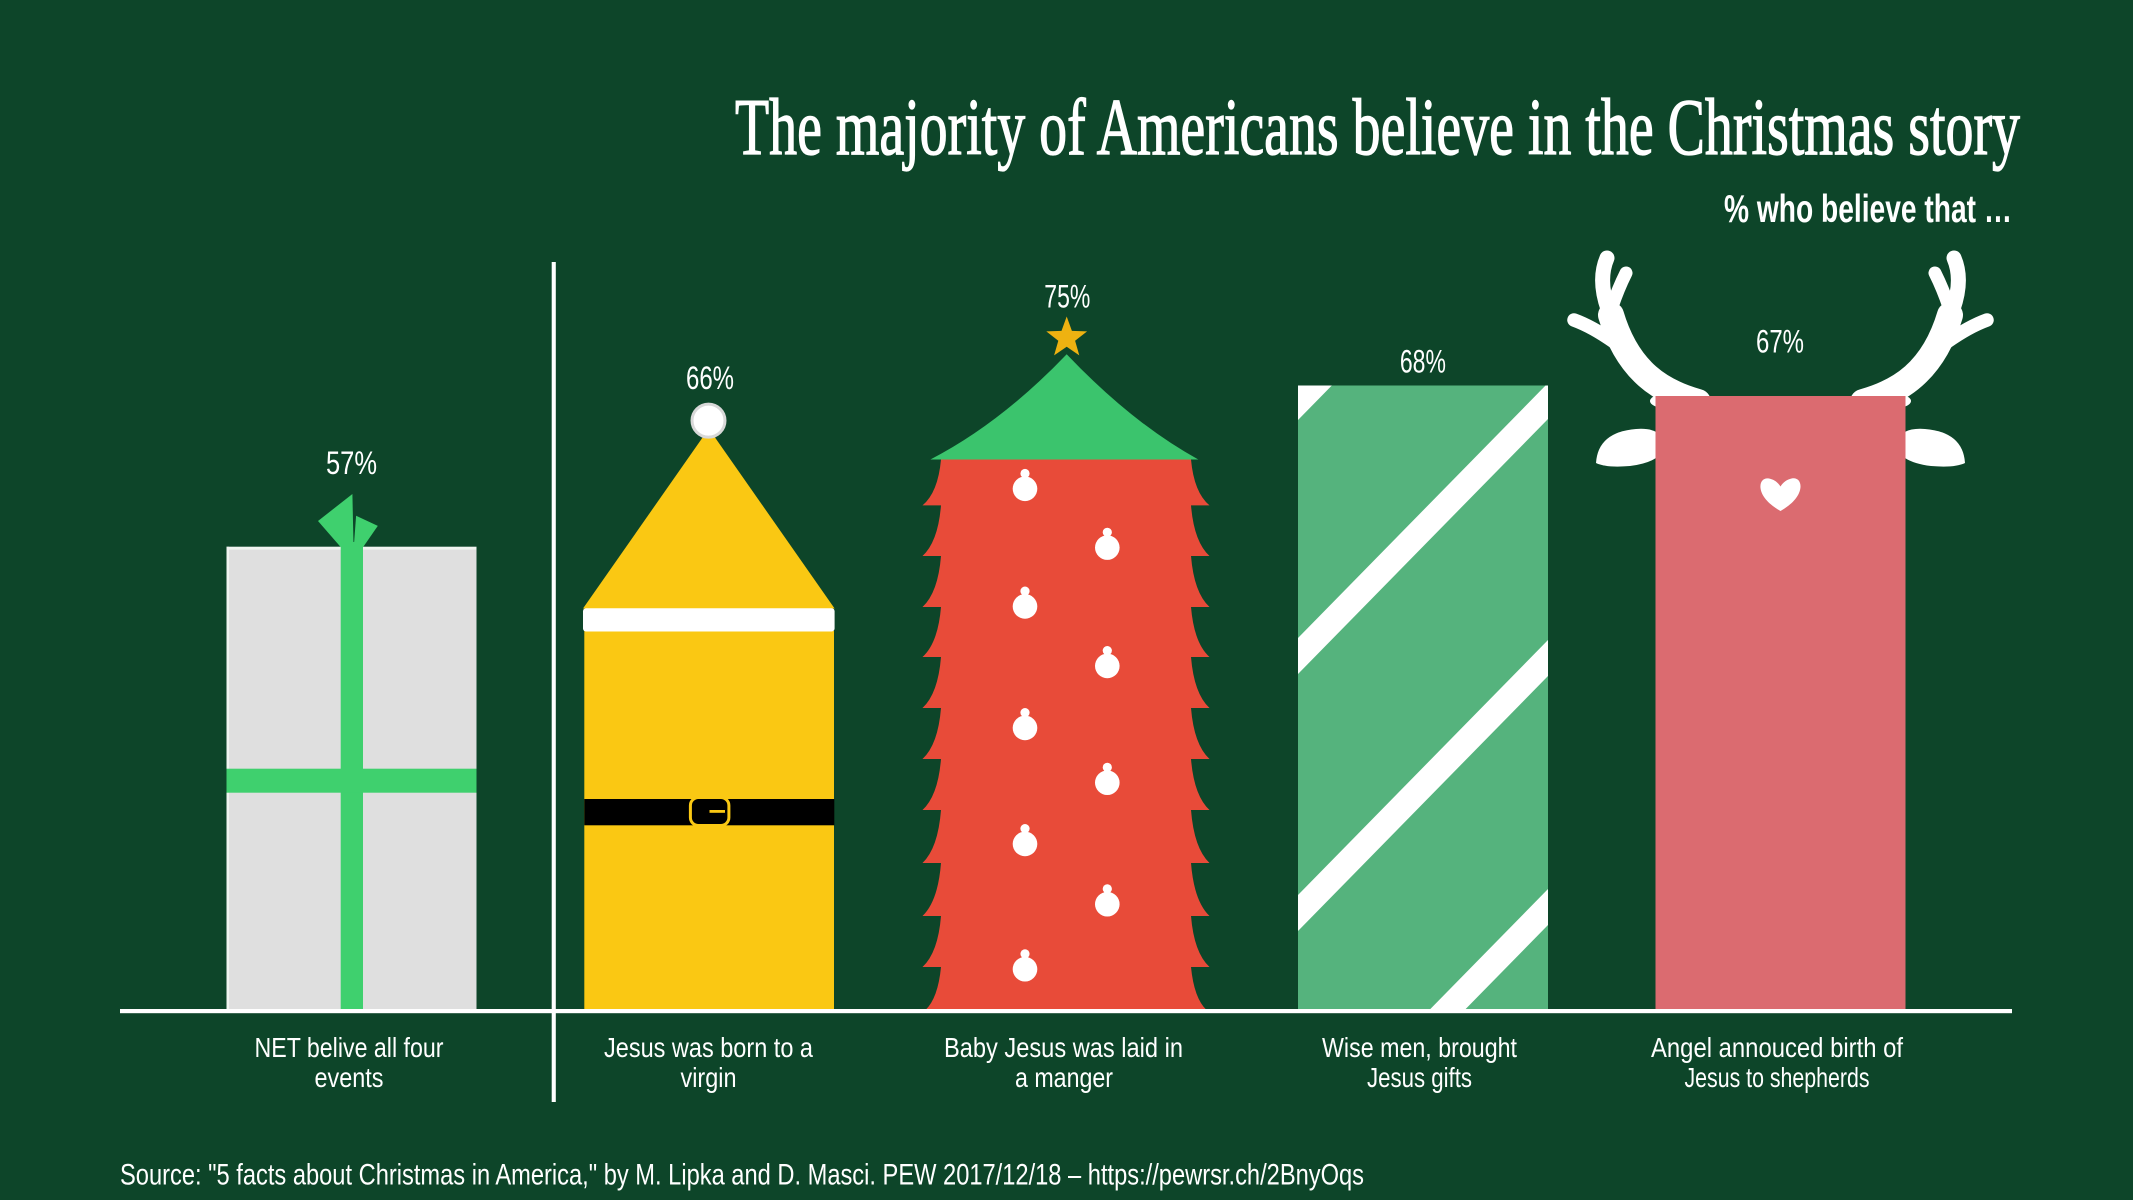 The height and width of the screenshot is (1200, 2133). I want to click on svg-text: 67%, so click(1780, 342).